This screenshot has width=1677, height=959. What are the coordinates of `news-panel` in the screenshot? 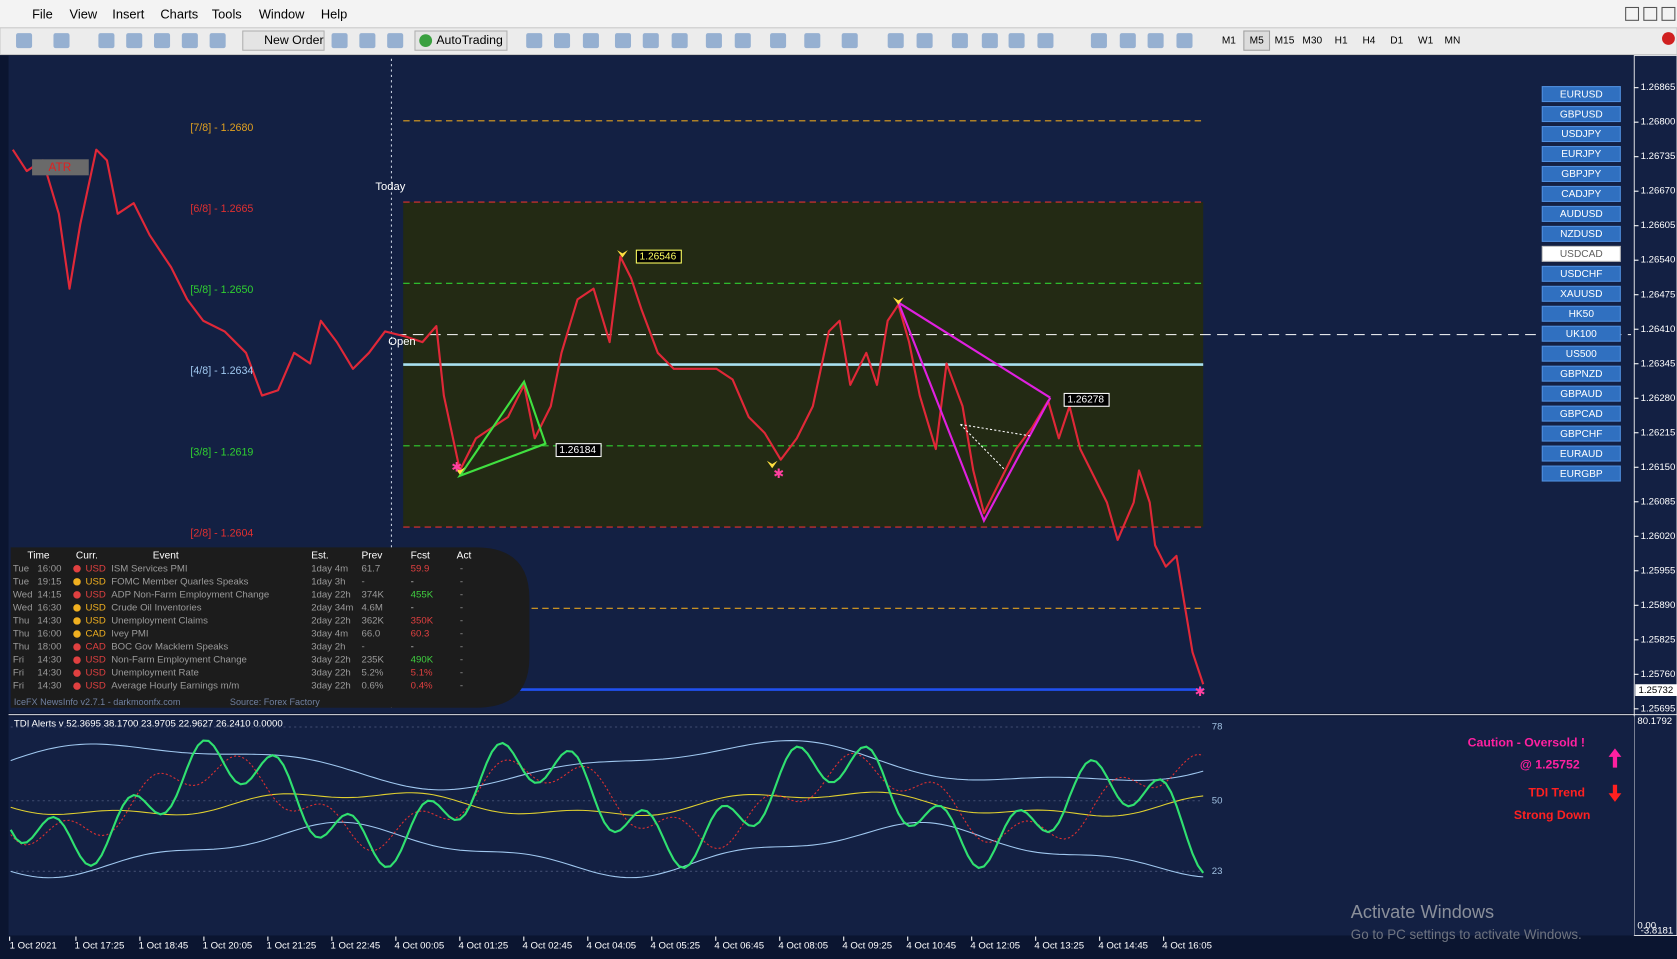 It's located at (270, 627).